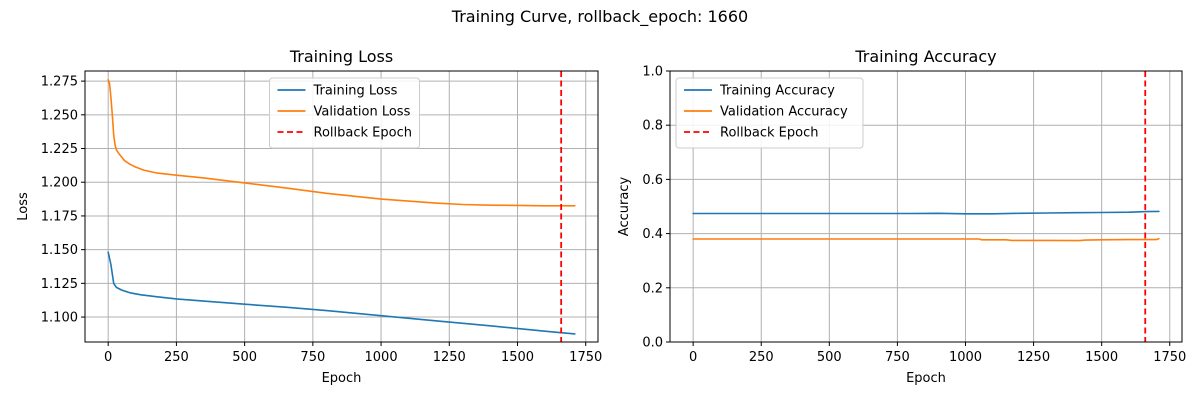  I want to click on accuracy-series-line-training, so click(926, 212).